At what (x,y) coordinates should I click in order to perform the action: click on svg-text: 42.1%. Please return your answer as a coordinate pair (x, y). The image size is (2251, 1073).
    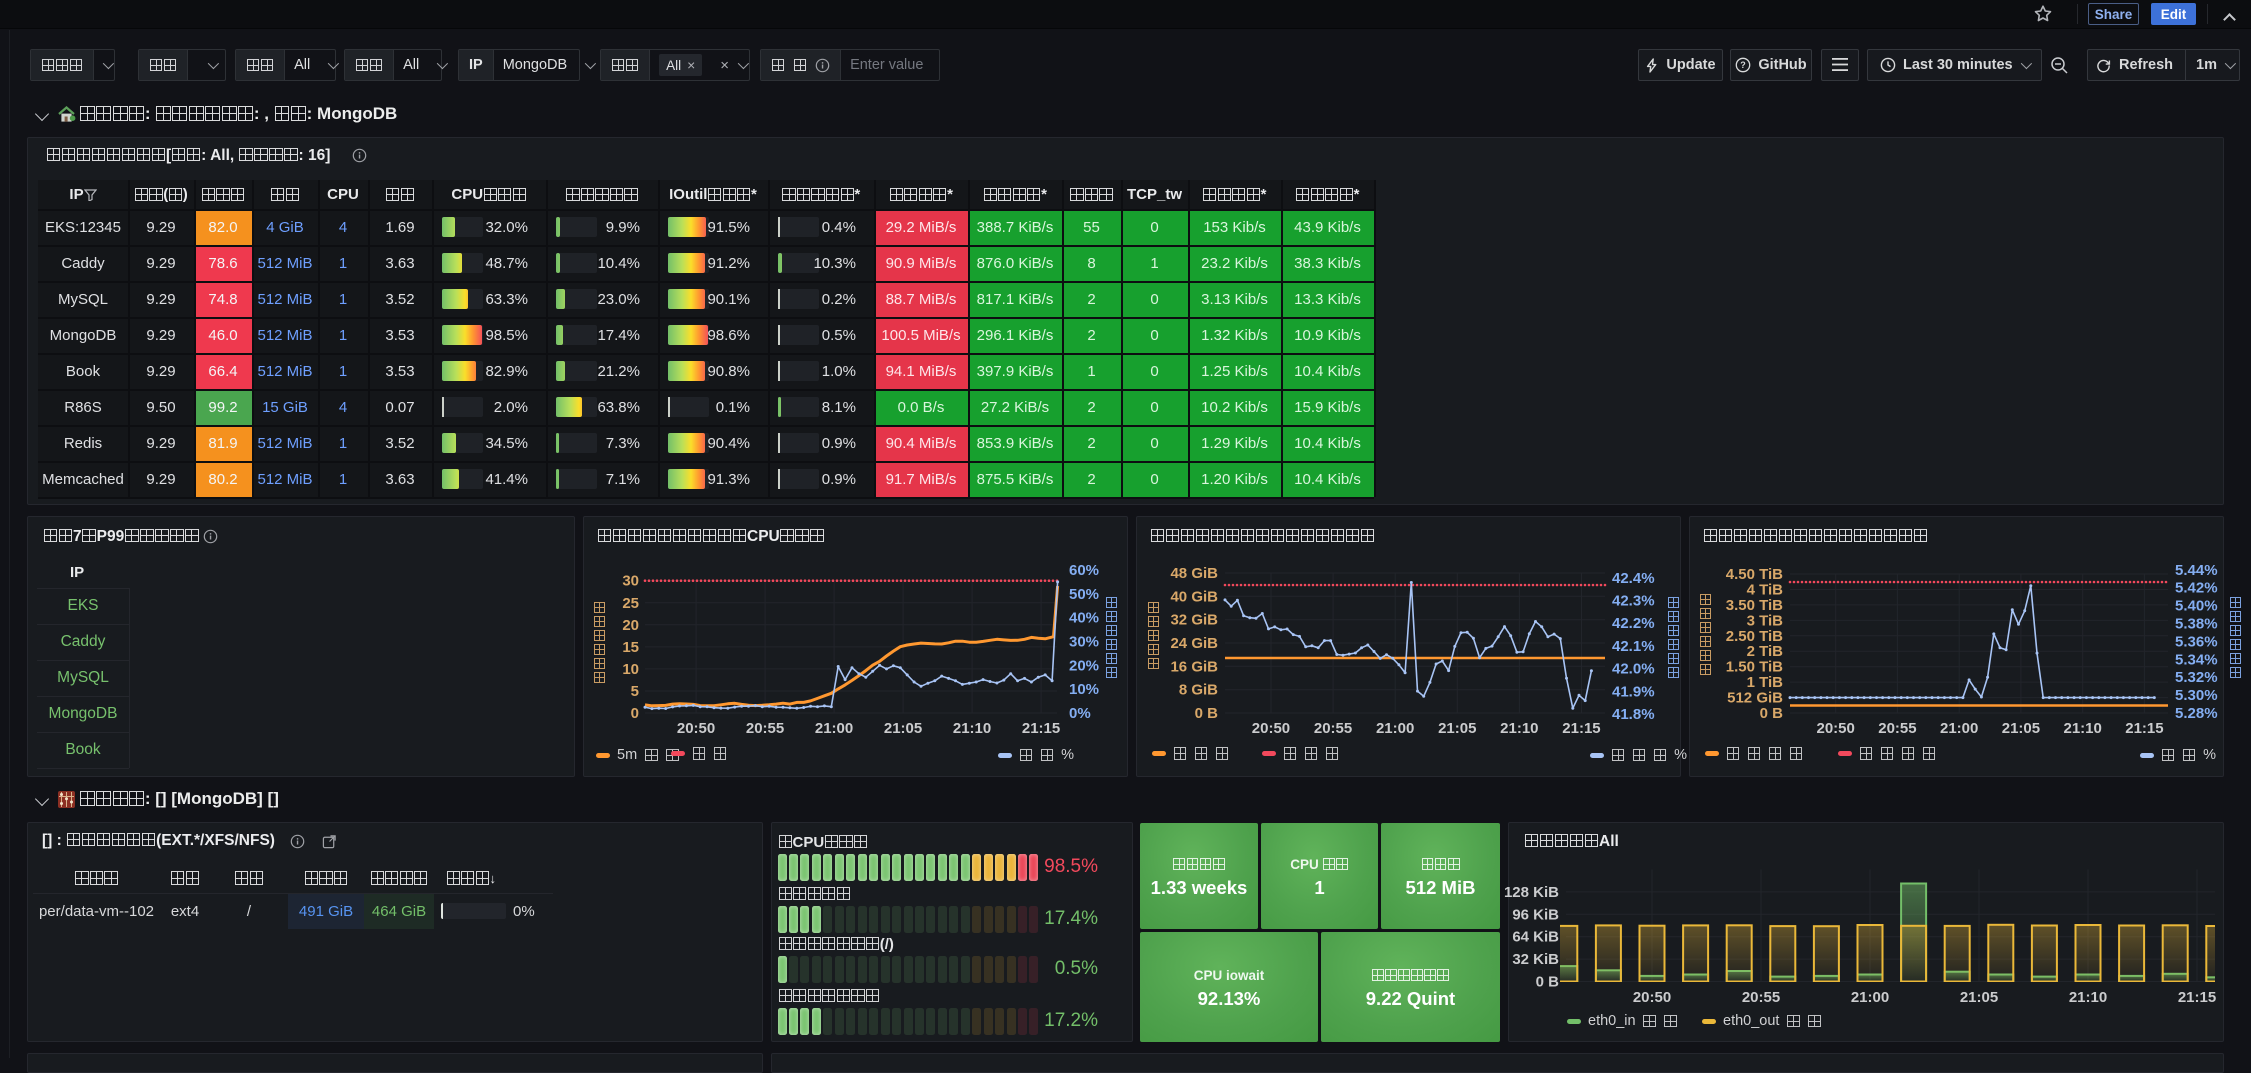
    Looking at the image, I should click on (1633, 646).